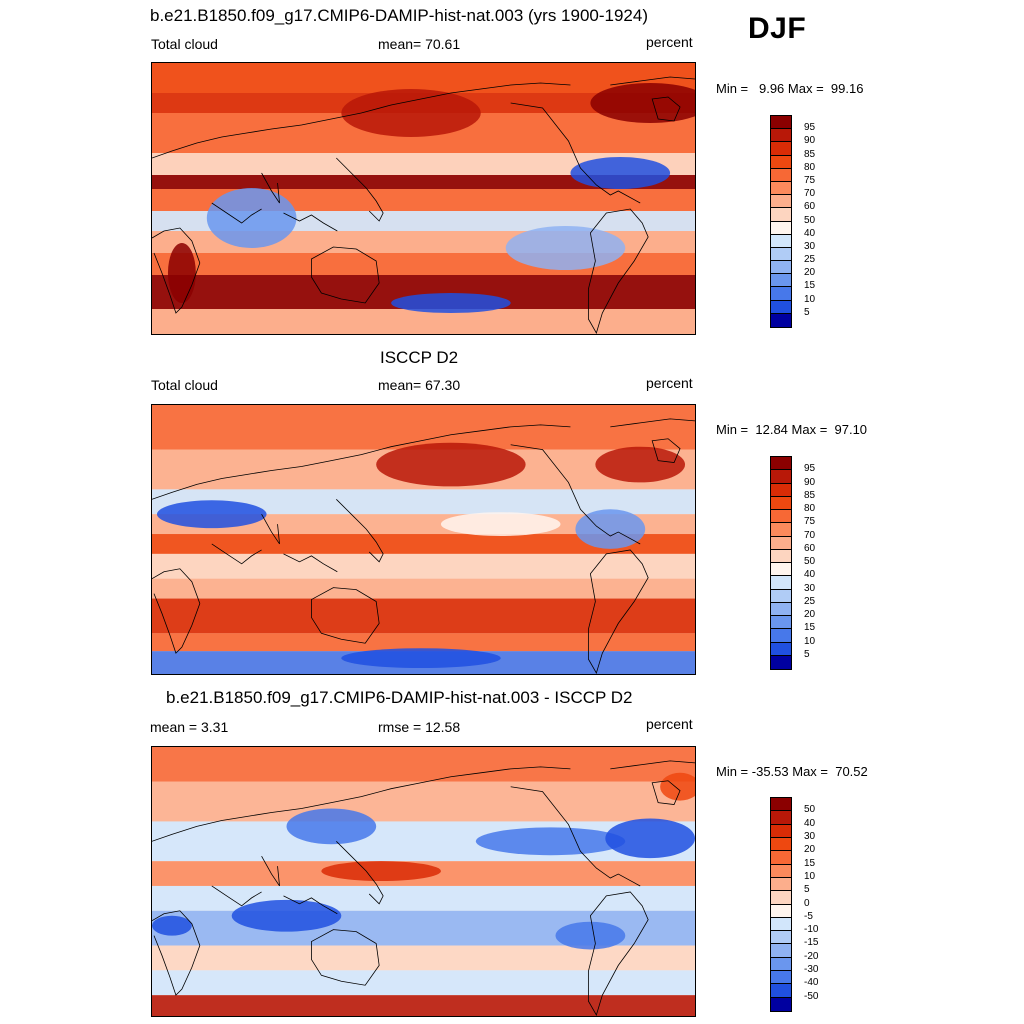  Describe the element at coordinates (419, 44) in the screenshot. I see `mean-label: mean= 70.61` at that location.